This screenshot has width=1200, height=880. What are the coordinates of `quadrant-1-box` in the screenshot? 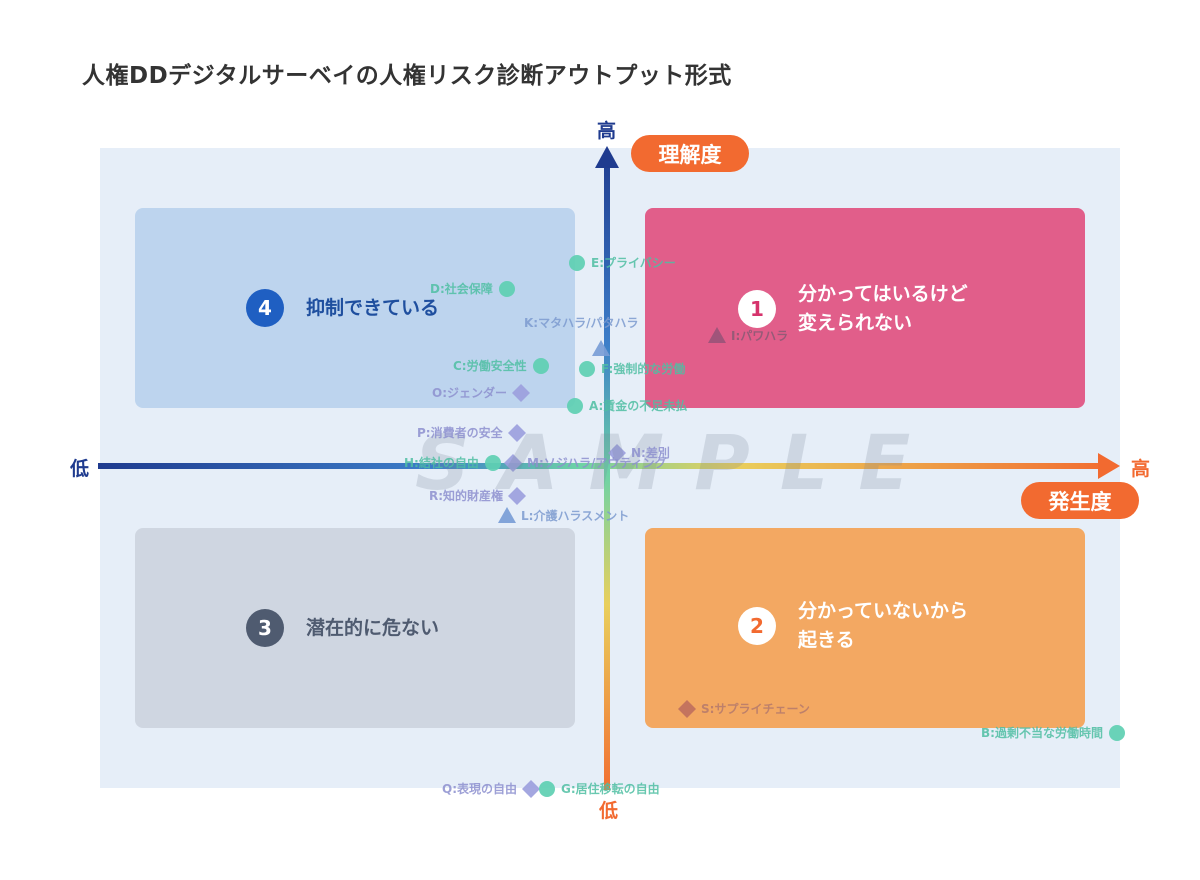 It's located at (865, 308).